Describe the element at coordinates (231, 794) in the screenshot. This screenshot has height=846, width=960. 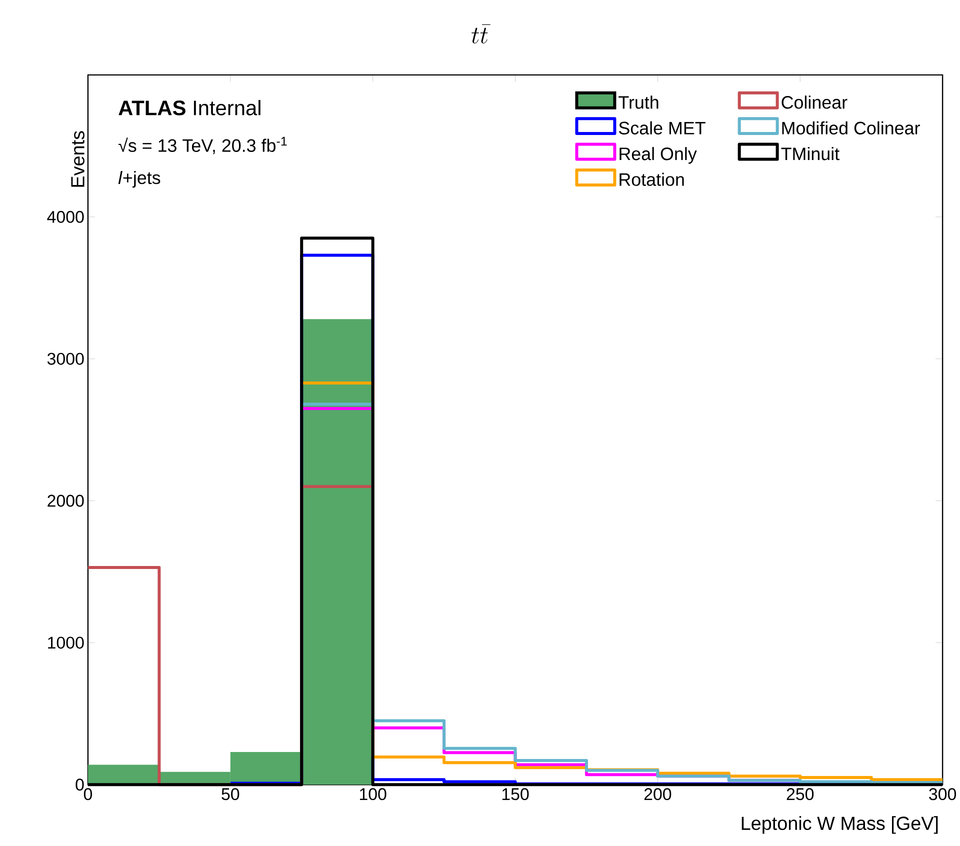
I see `x-tick-label: 50` at that location.